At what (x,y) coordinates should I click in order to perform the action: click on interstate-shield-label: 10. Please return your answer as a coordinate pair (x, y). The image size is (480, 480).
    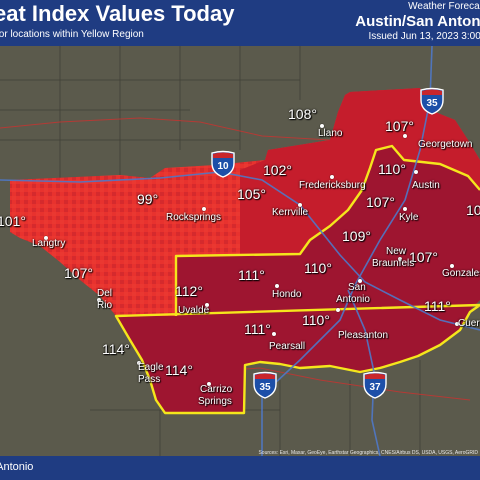
    Looking at the image, I should click on (223, 166).